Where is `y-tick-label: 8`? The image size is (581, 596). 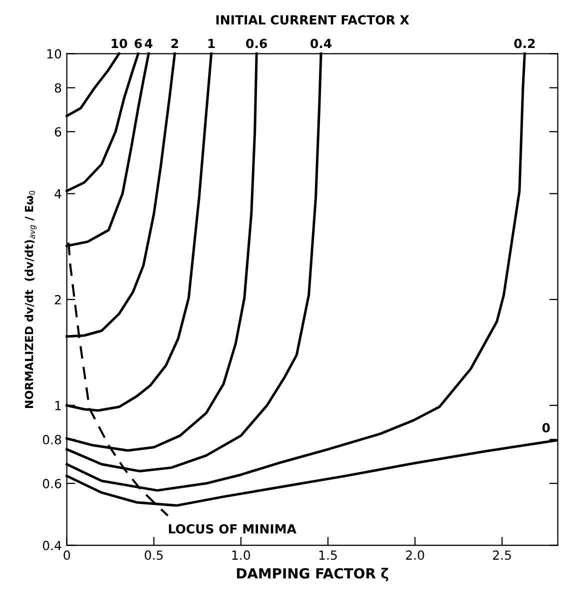 y-tick-label: 8 is located at coordinates (58, 88).